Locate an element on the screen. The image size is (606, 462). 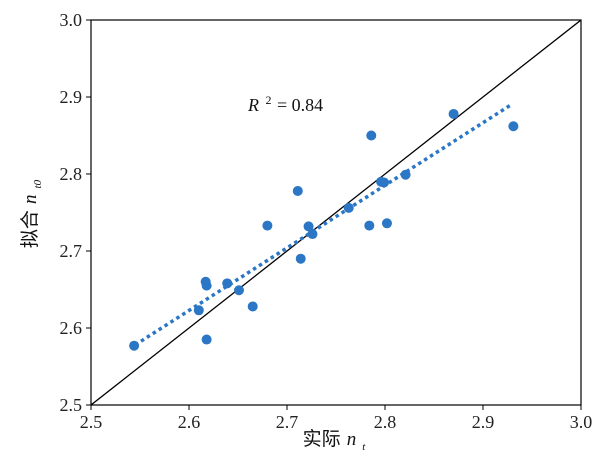
x-axis-label: 实际 n t is located at coordinates (335, 440).